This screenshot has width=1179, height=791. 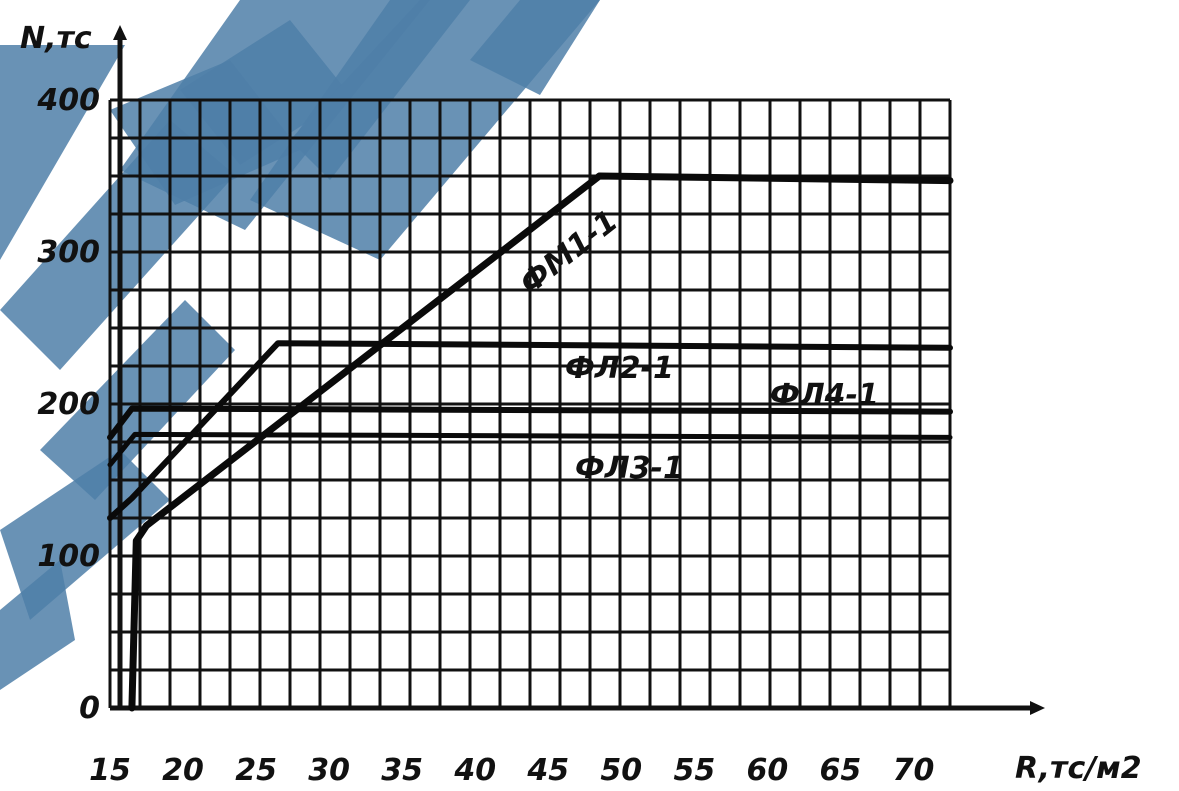 What do you see at coordinates (68, 556) in the screenshot?
I see `y-tick-label: 100` at bounding box center [68, 556].